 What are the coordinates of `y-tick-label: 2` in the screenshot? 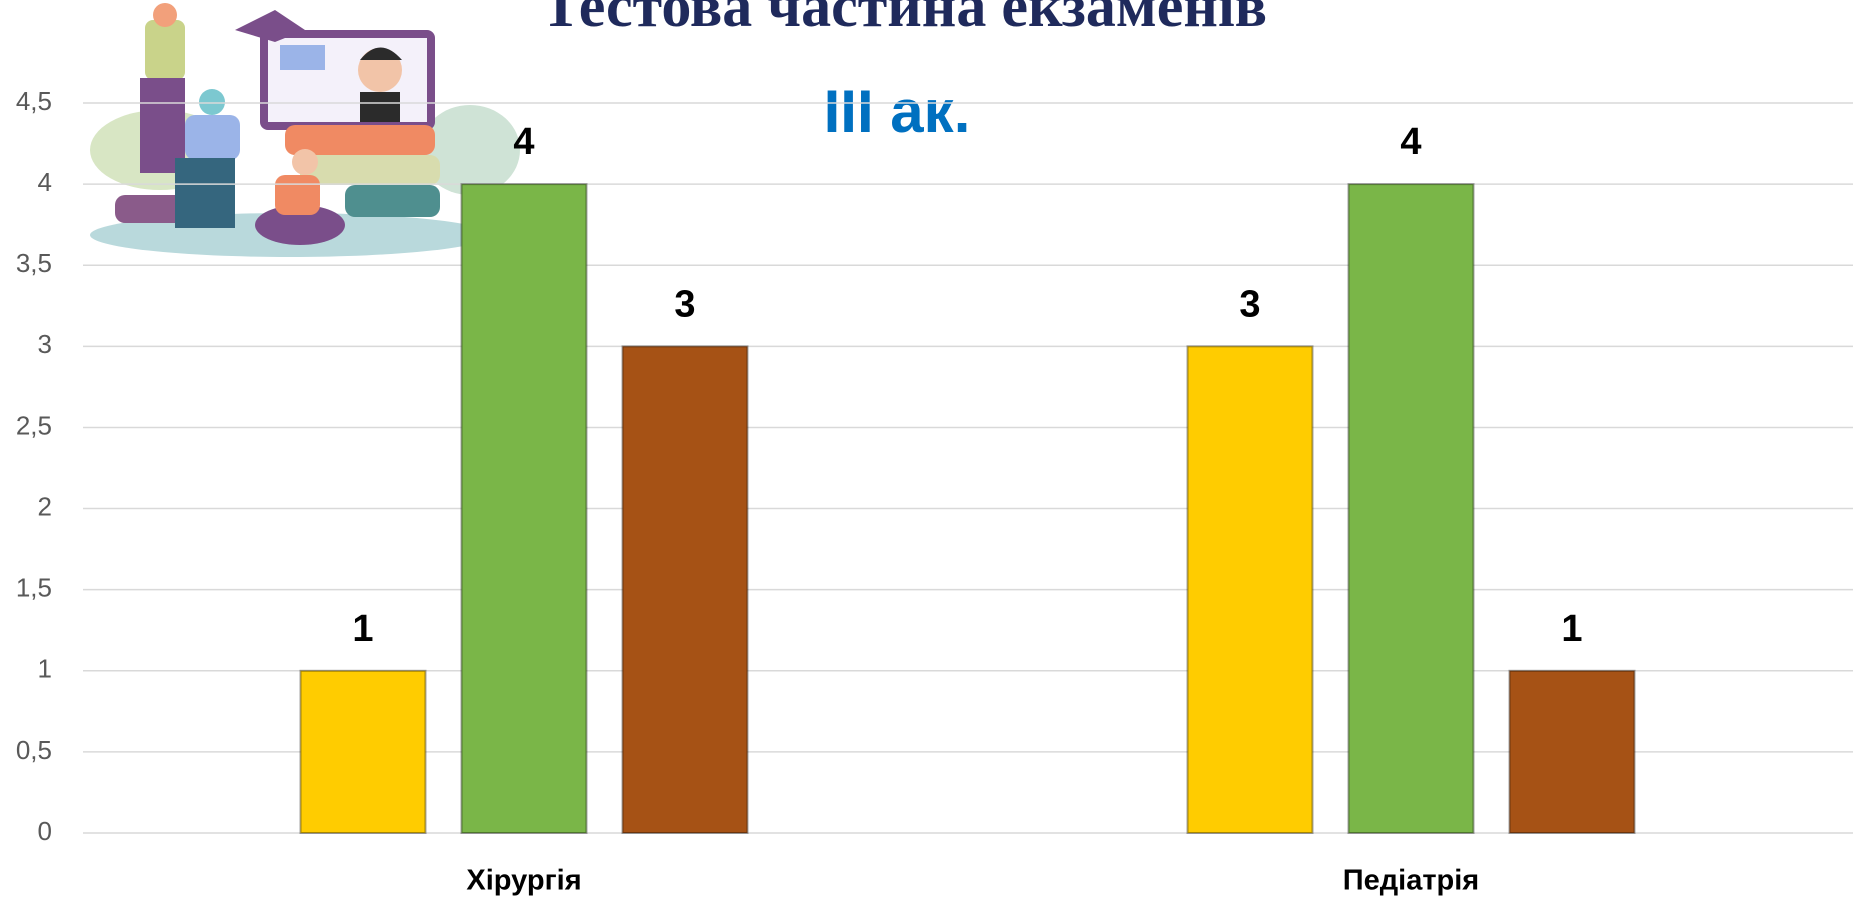 It's located at (45, 506).